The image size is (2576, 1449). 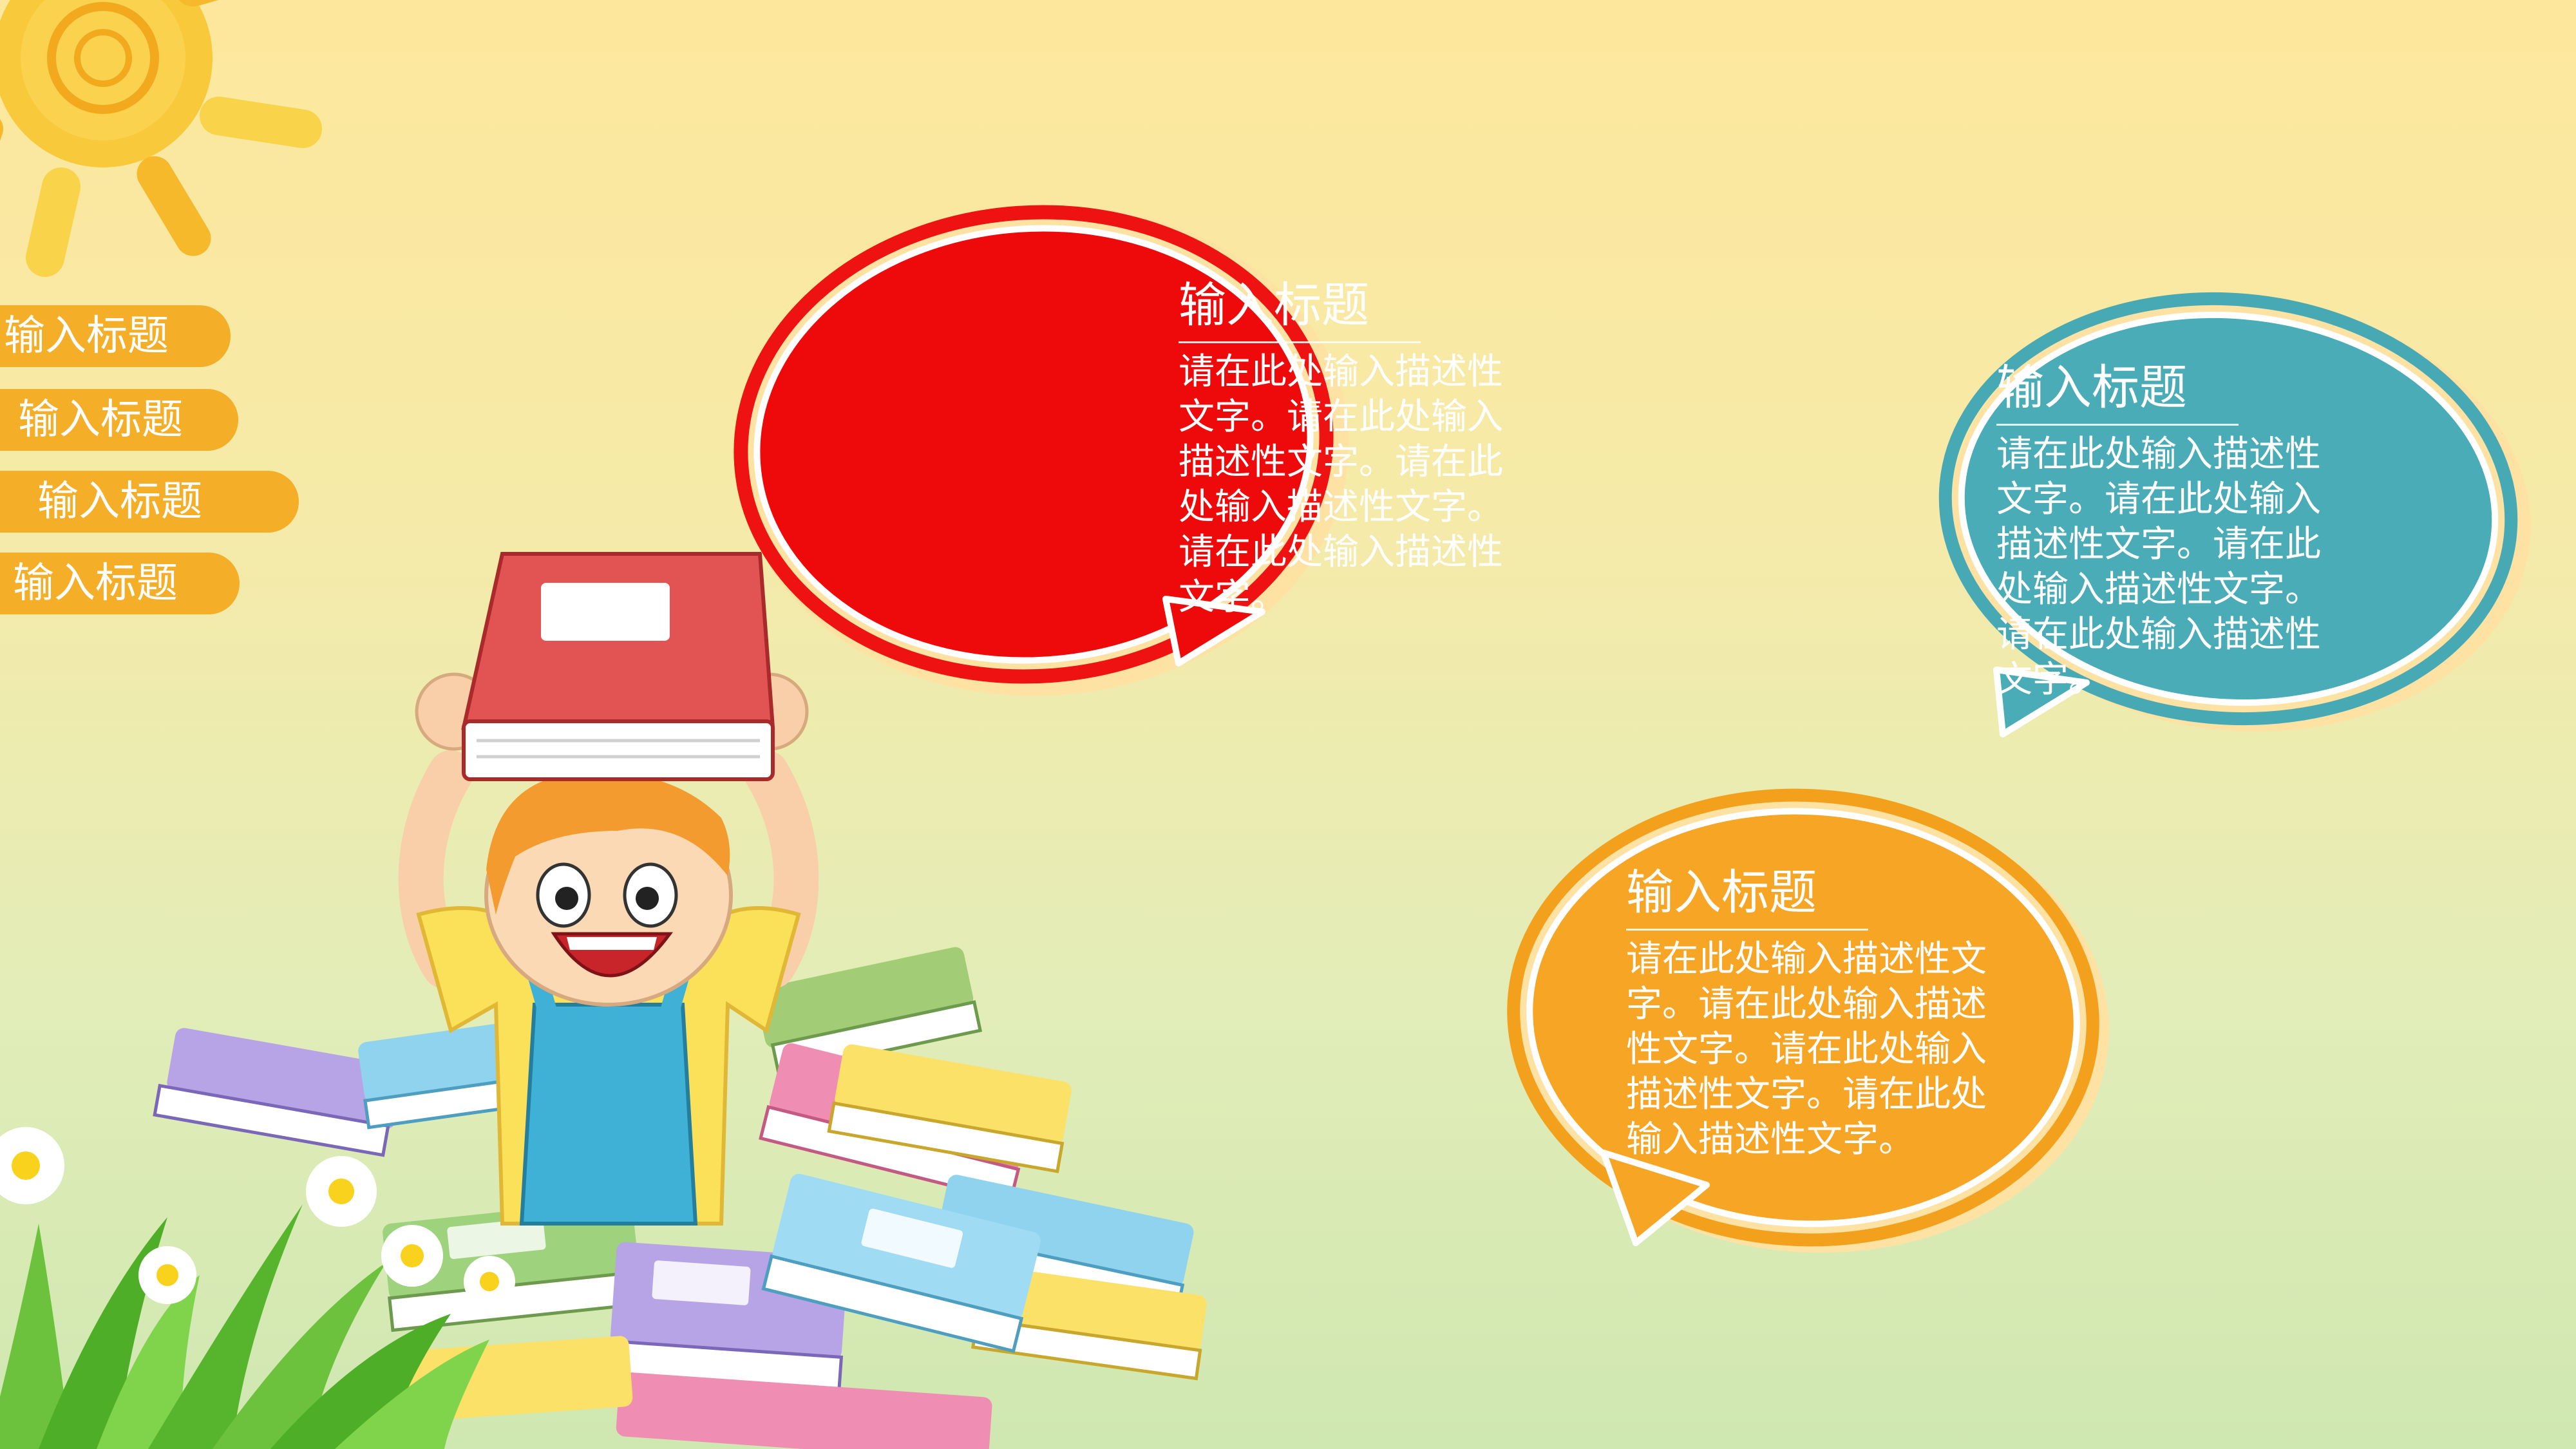 What do you see at coordinates (1747, 897) in the screenshot?
I see `orange-bubble-title: 输入标题` at bounding box center [1747, 897].